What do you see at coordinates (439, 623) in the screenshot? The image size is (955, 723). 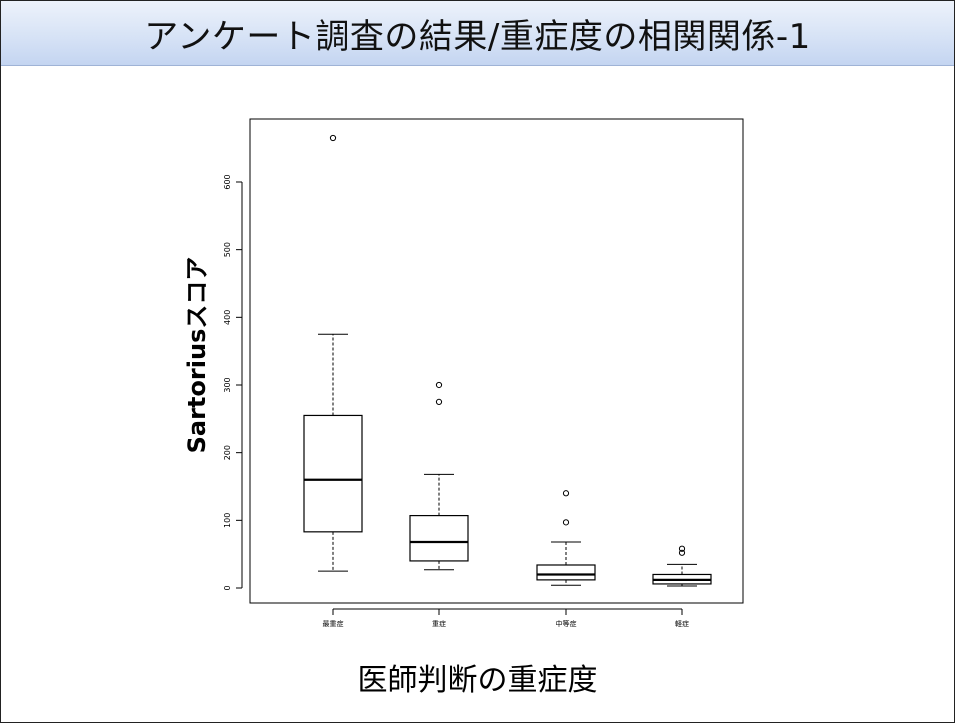 I see `x-tick-label: 重症` at bounding box center [439, 623].